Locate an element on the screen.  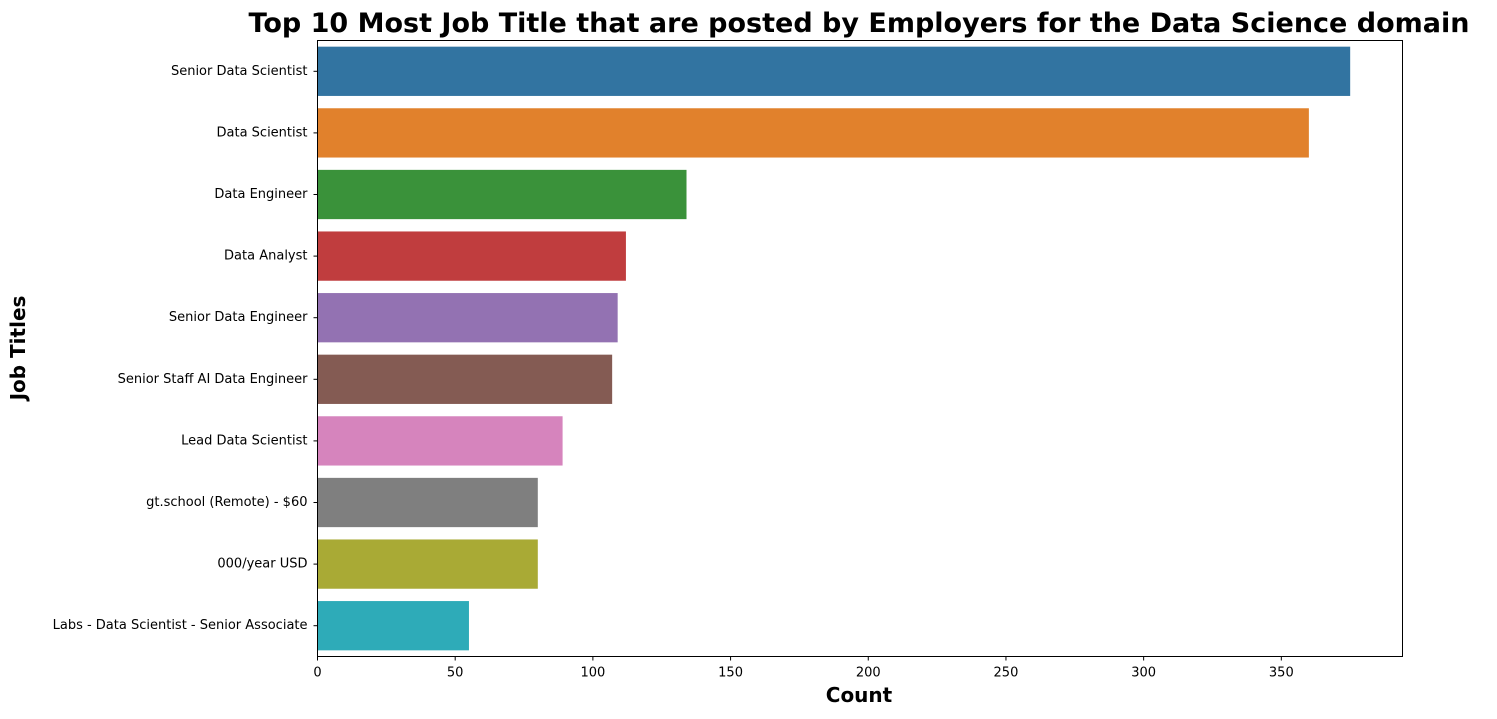
x-axis-label: Count is located at coordinates (859, 695).